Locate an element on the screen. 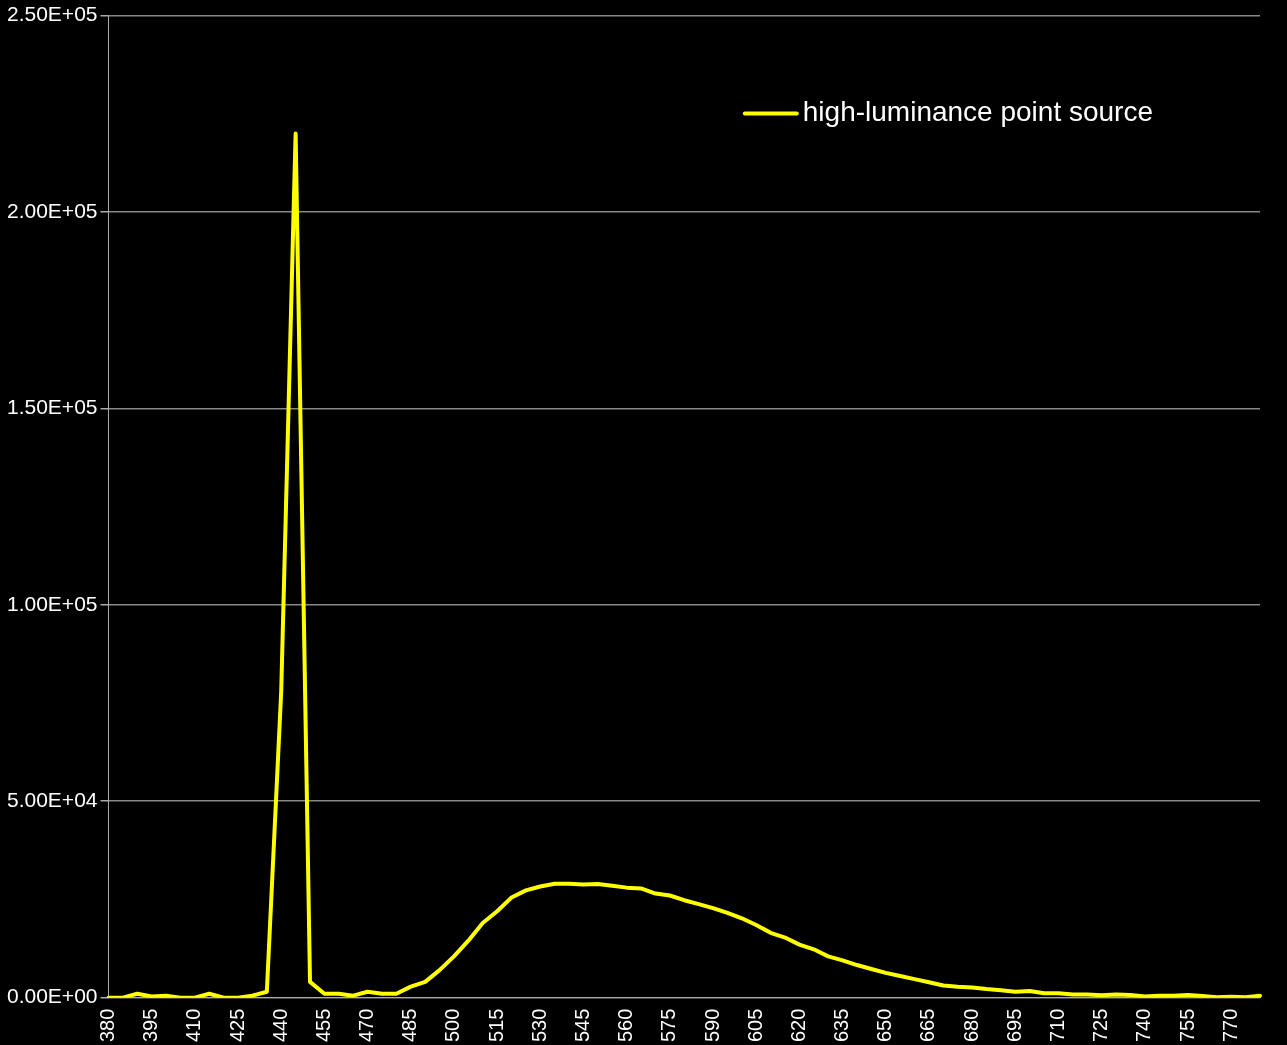  x-tick-label: 530 is located at coordinates (538, 1025).